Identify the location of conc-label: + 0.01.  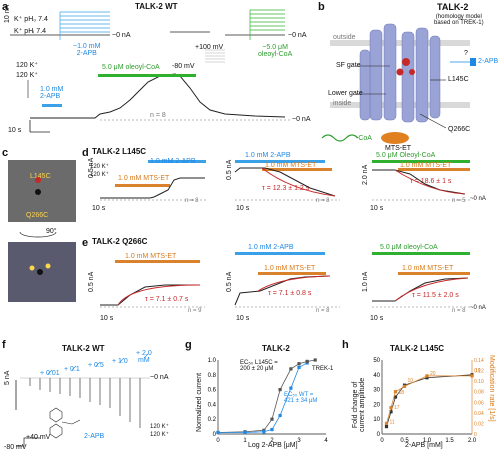
(50, 373).